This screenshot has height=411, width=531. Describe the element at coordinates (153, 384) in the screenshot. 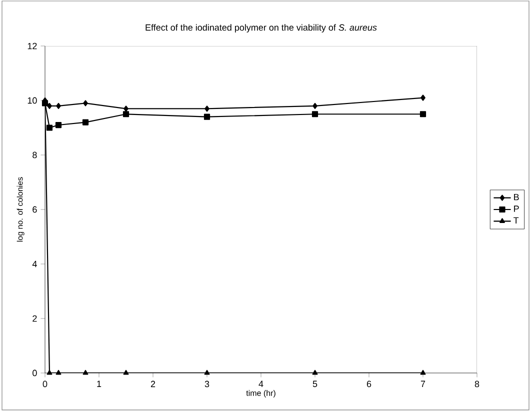

I see `x-tick-label: 2` at that location.